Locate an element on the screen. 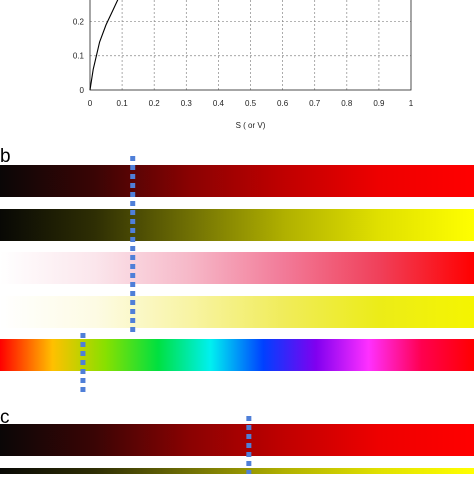  panel-c-colorbars is located at coordinates (237, 447).